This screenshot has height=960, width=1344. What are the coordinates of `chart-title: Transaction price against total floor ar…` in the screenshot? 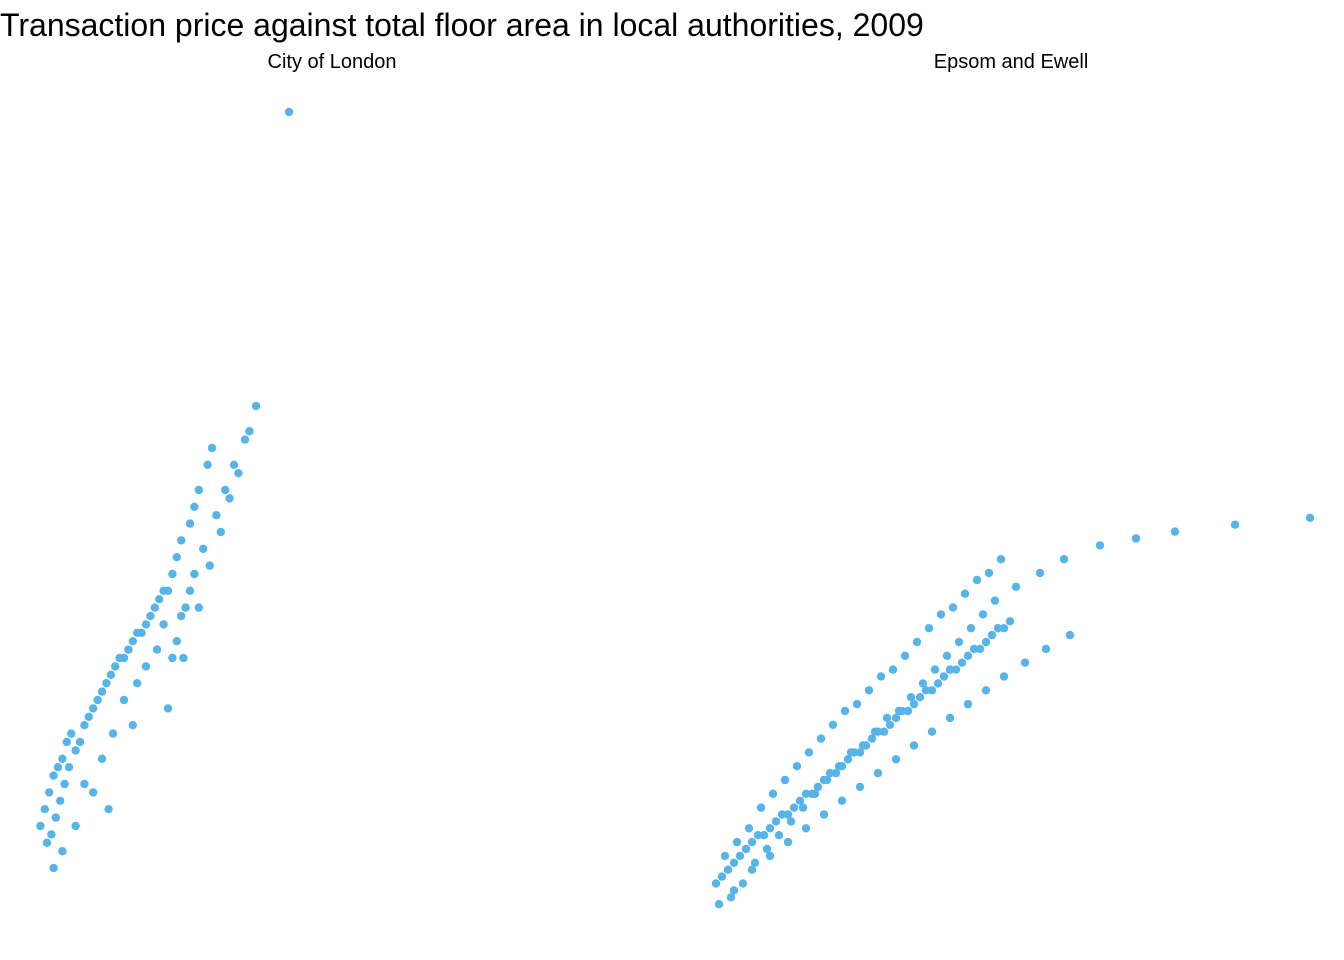 It's located at (462, 25).